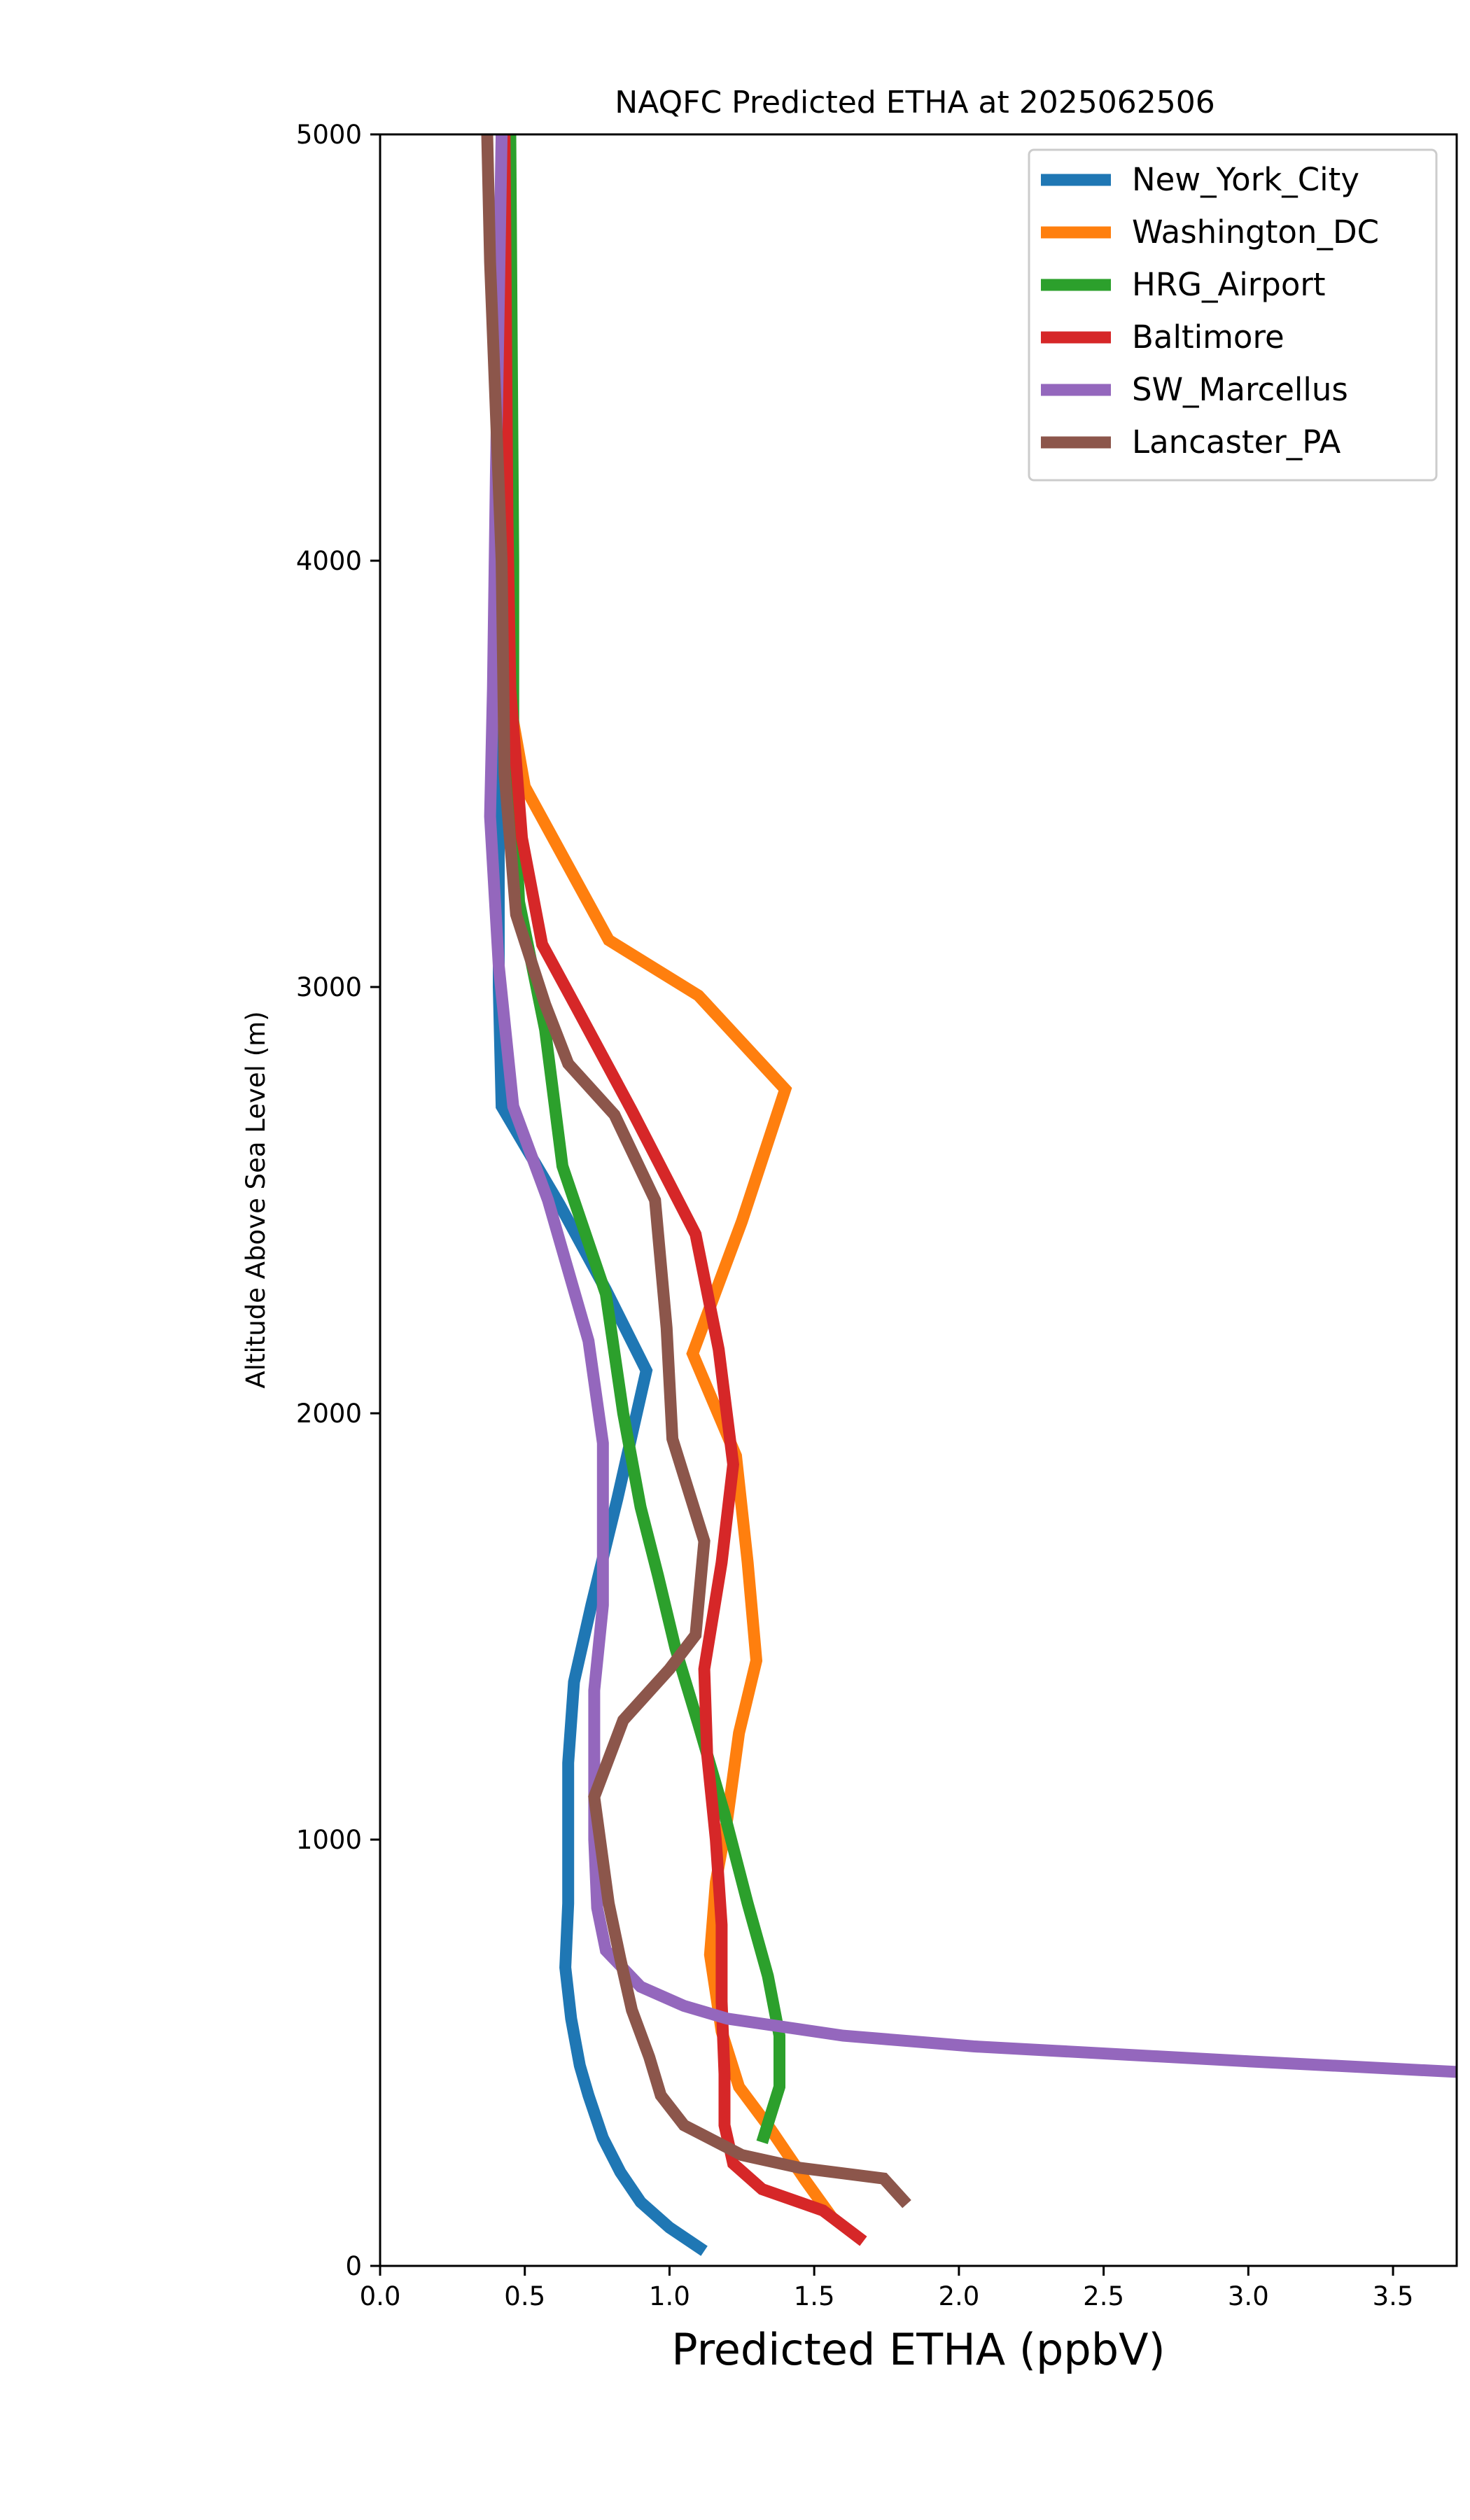 The width and height of the screenshot is (1470, 2520). What do you see at coordinates (1393, 2296) in the screenshot?
I see `x-tick-label: 3.5` at bounding box center [1393, 2296].